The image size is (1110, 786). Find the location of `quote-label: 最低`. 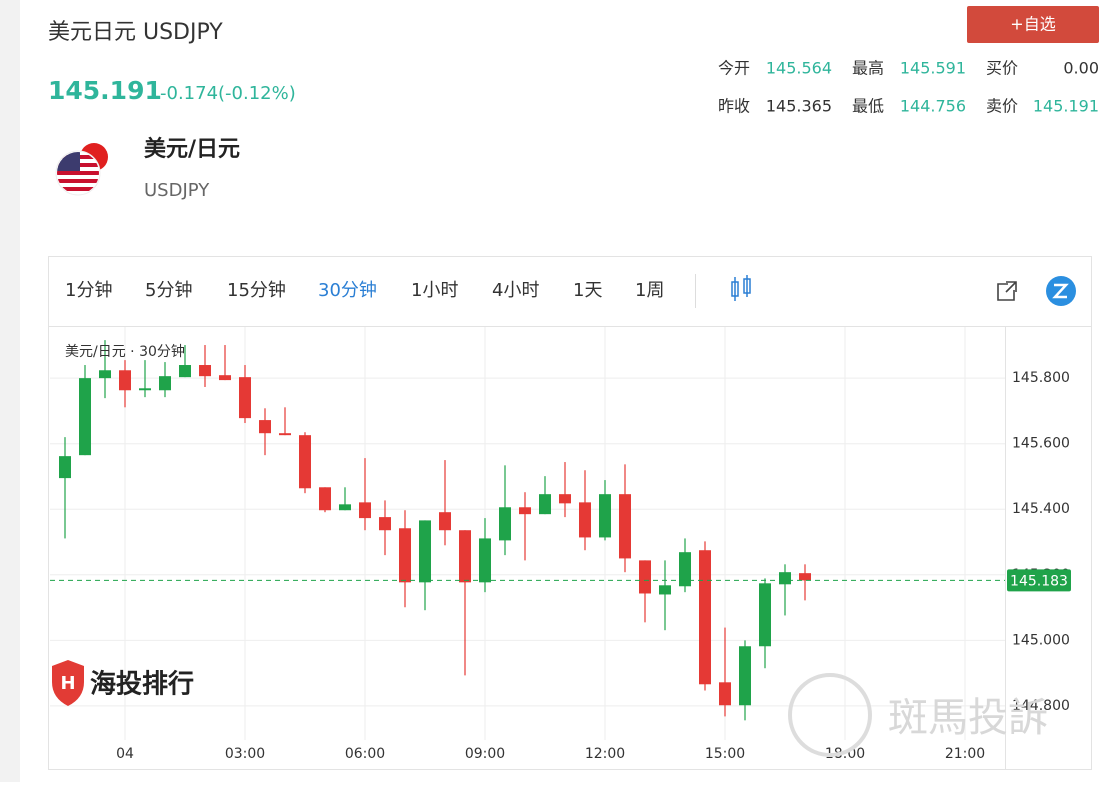

quote-label: 最低 is located at coordinates (868, 106).